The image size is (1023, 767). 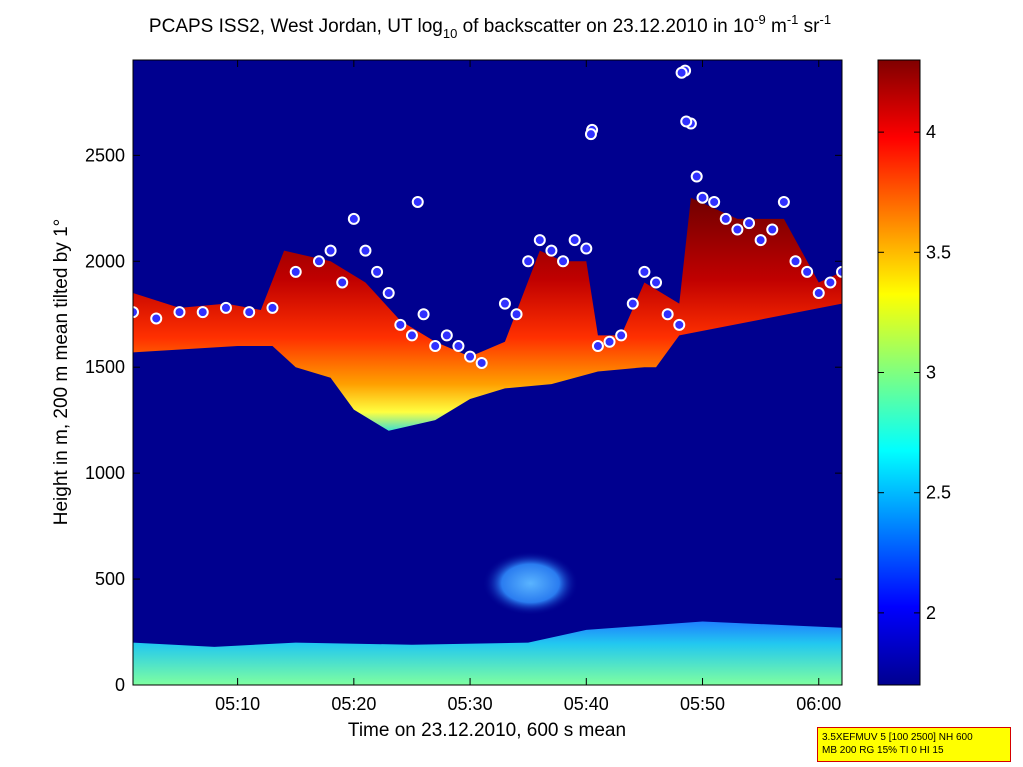 What do you see at coordinates (105, 473) in the screenshot?
I see `y-tick-label: 1000` at bounding box center [105, 473].